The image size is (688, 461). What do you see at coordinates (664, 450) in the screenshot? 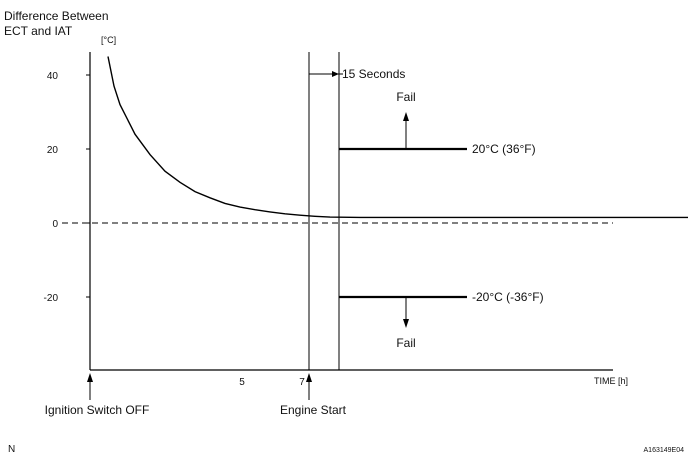
I see `figure-code: A163149E04` at bounding box center [664, 450].